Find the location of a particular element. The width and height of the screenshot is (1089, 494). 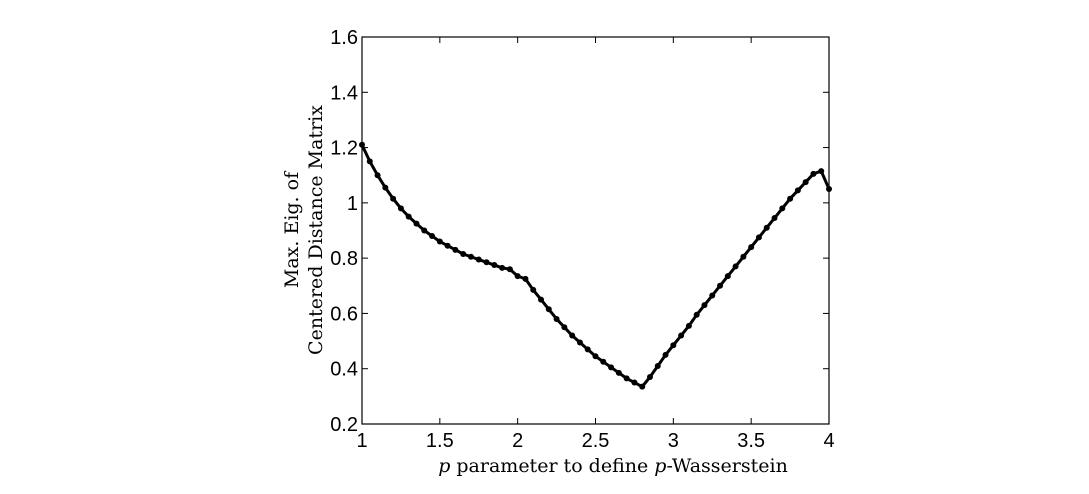

y-tick-label: 0.2 is located at coordinates (344, 425).